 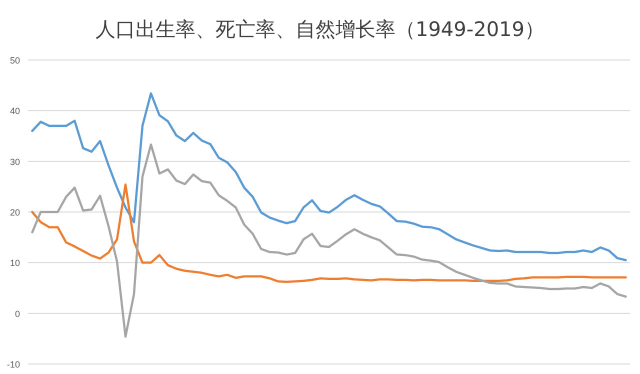 What do you see at coordinates (15, 61) in the screenshot?
I see `y-tick-label: 50` at bounding box center [15, 61].